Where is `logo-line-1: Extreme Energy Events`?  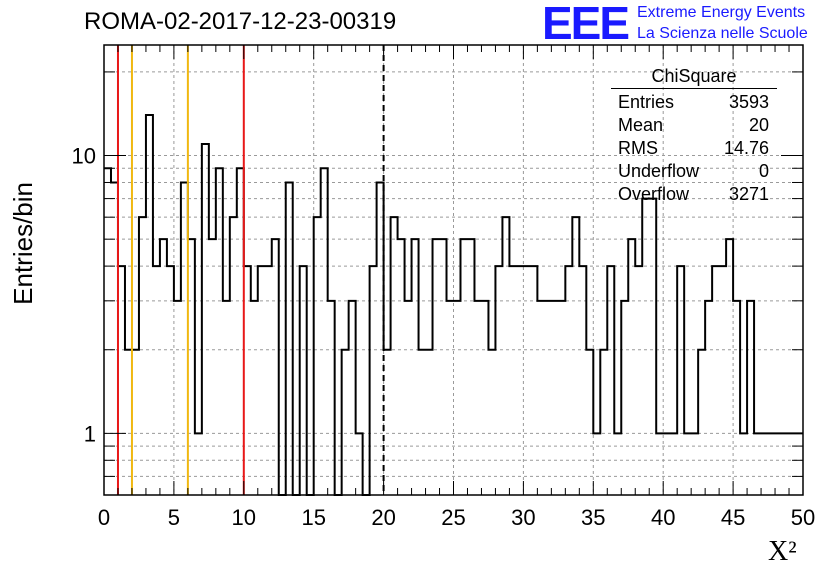
logo-line-1: Extreme Energy Events is located at coordinates (721, 12).